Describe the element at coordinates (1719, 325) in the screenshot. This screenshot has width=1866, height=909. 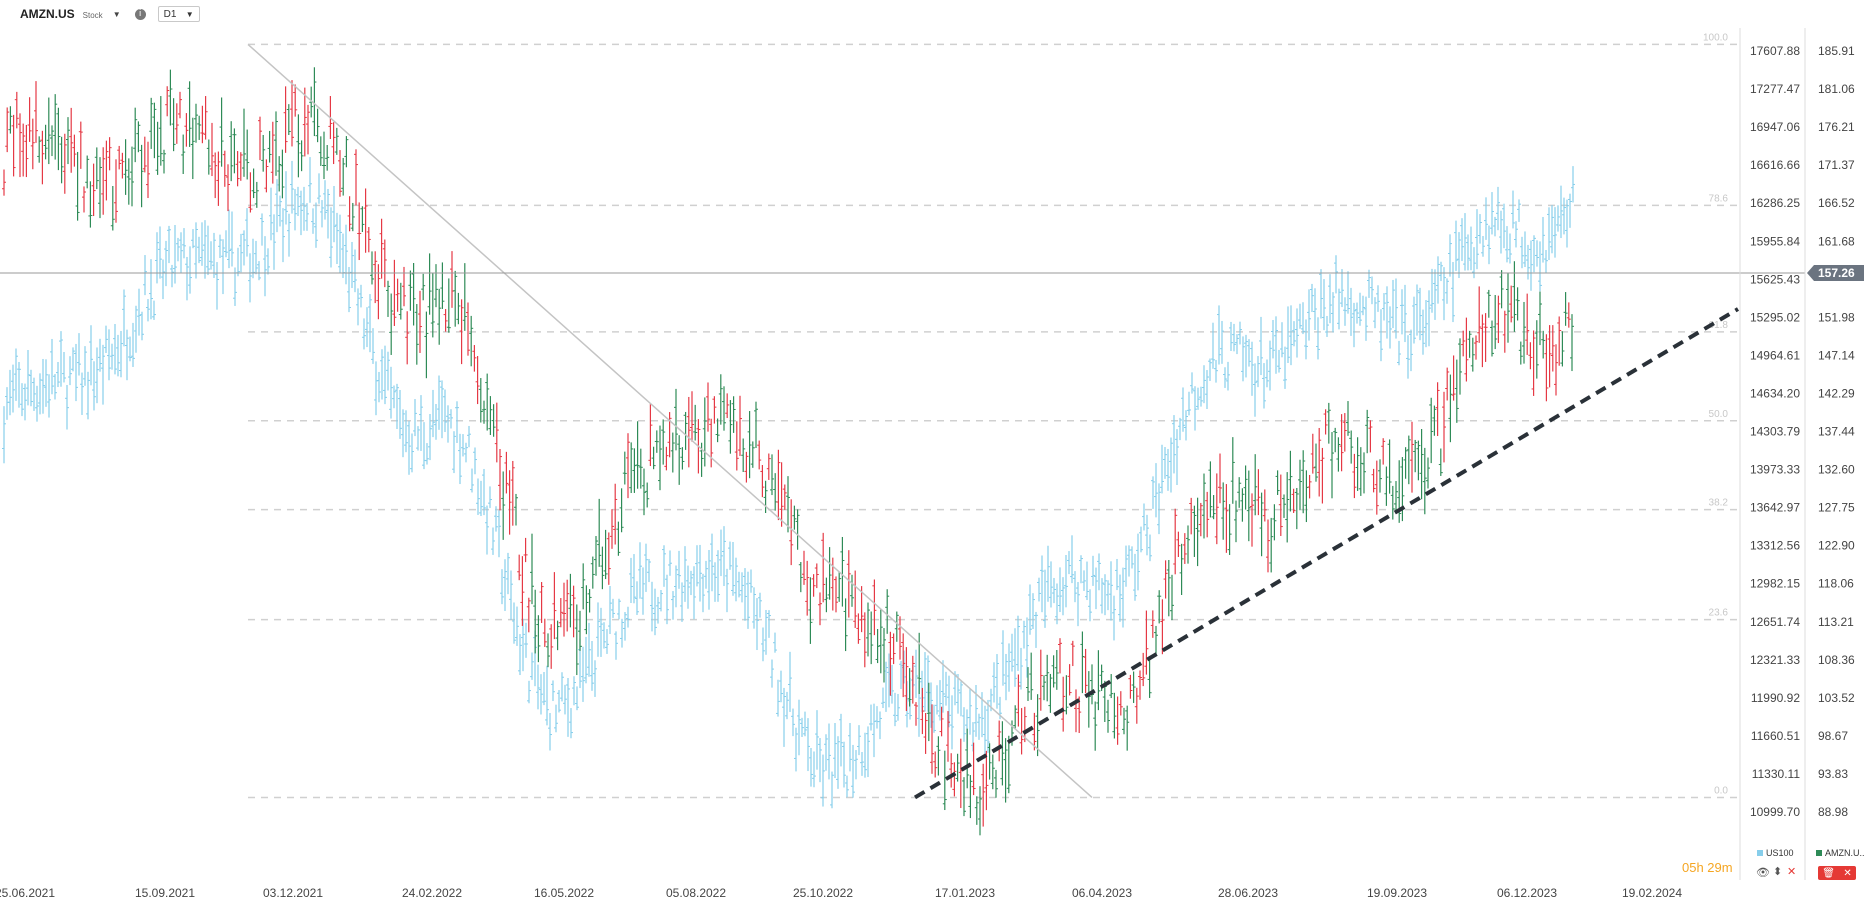
I see `fib-level-label: 61.8` at that location.